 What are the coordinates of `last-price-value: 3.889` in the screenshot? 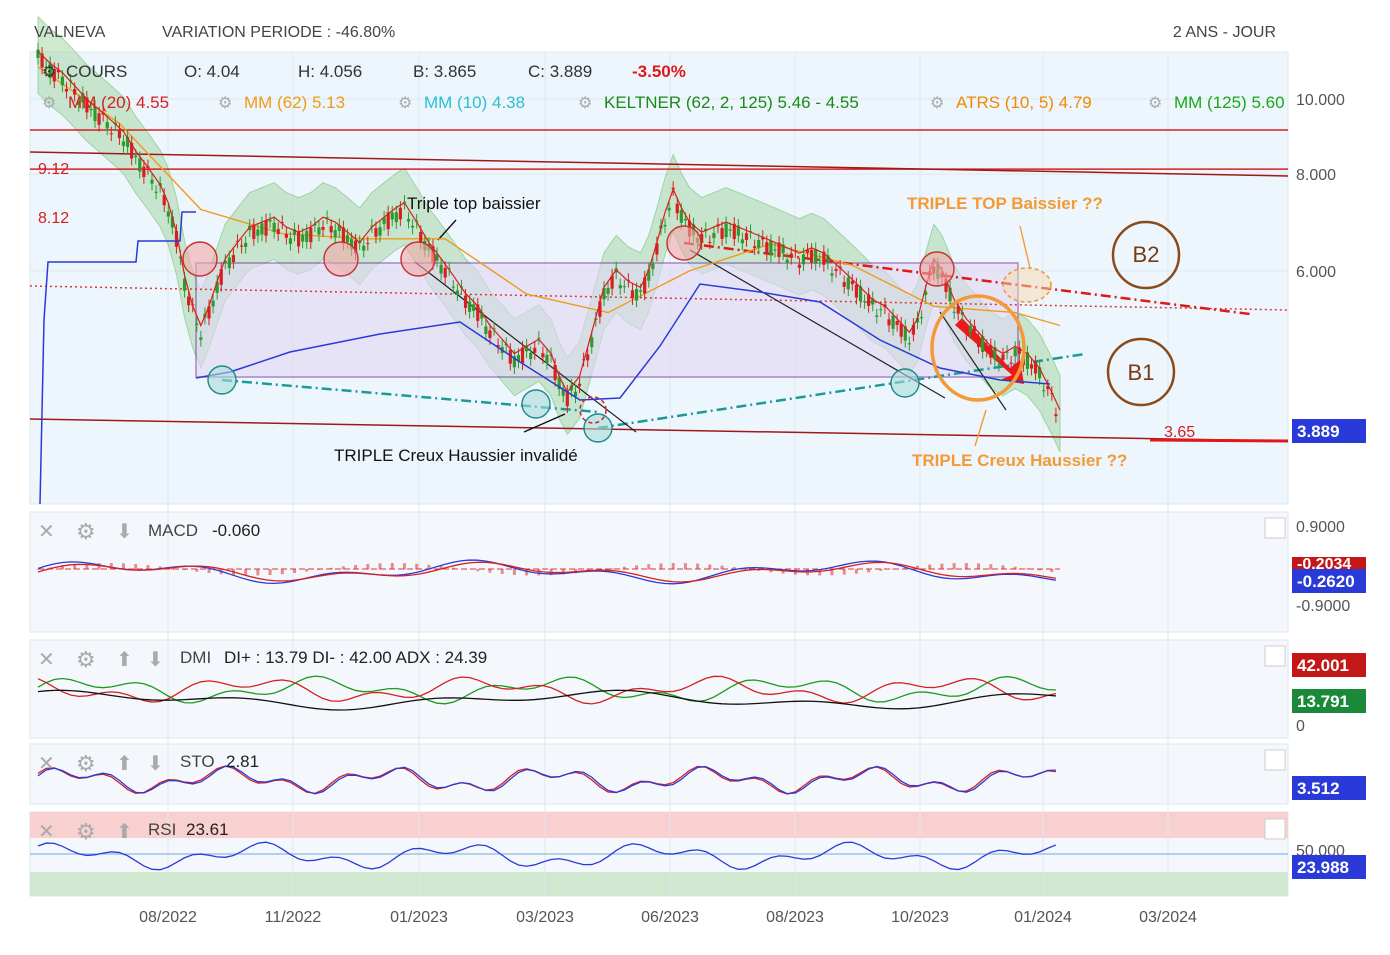 It's located at (1318, 431).